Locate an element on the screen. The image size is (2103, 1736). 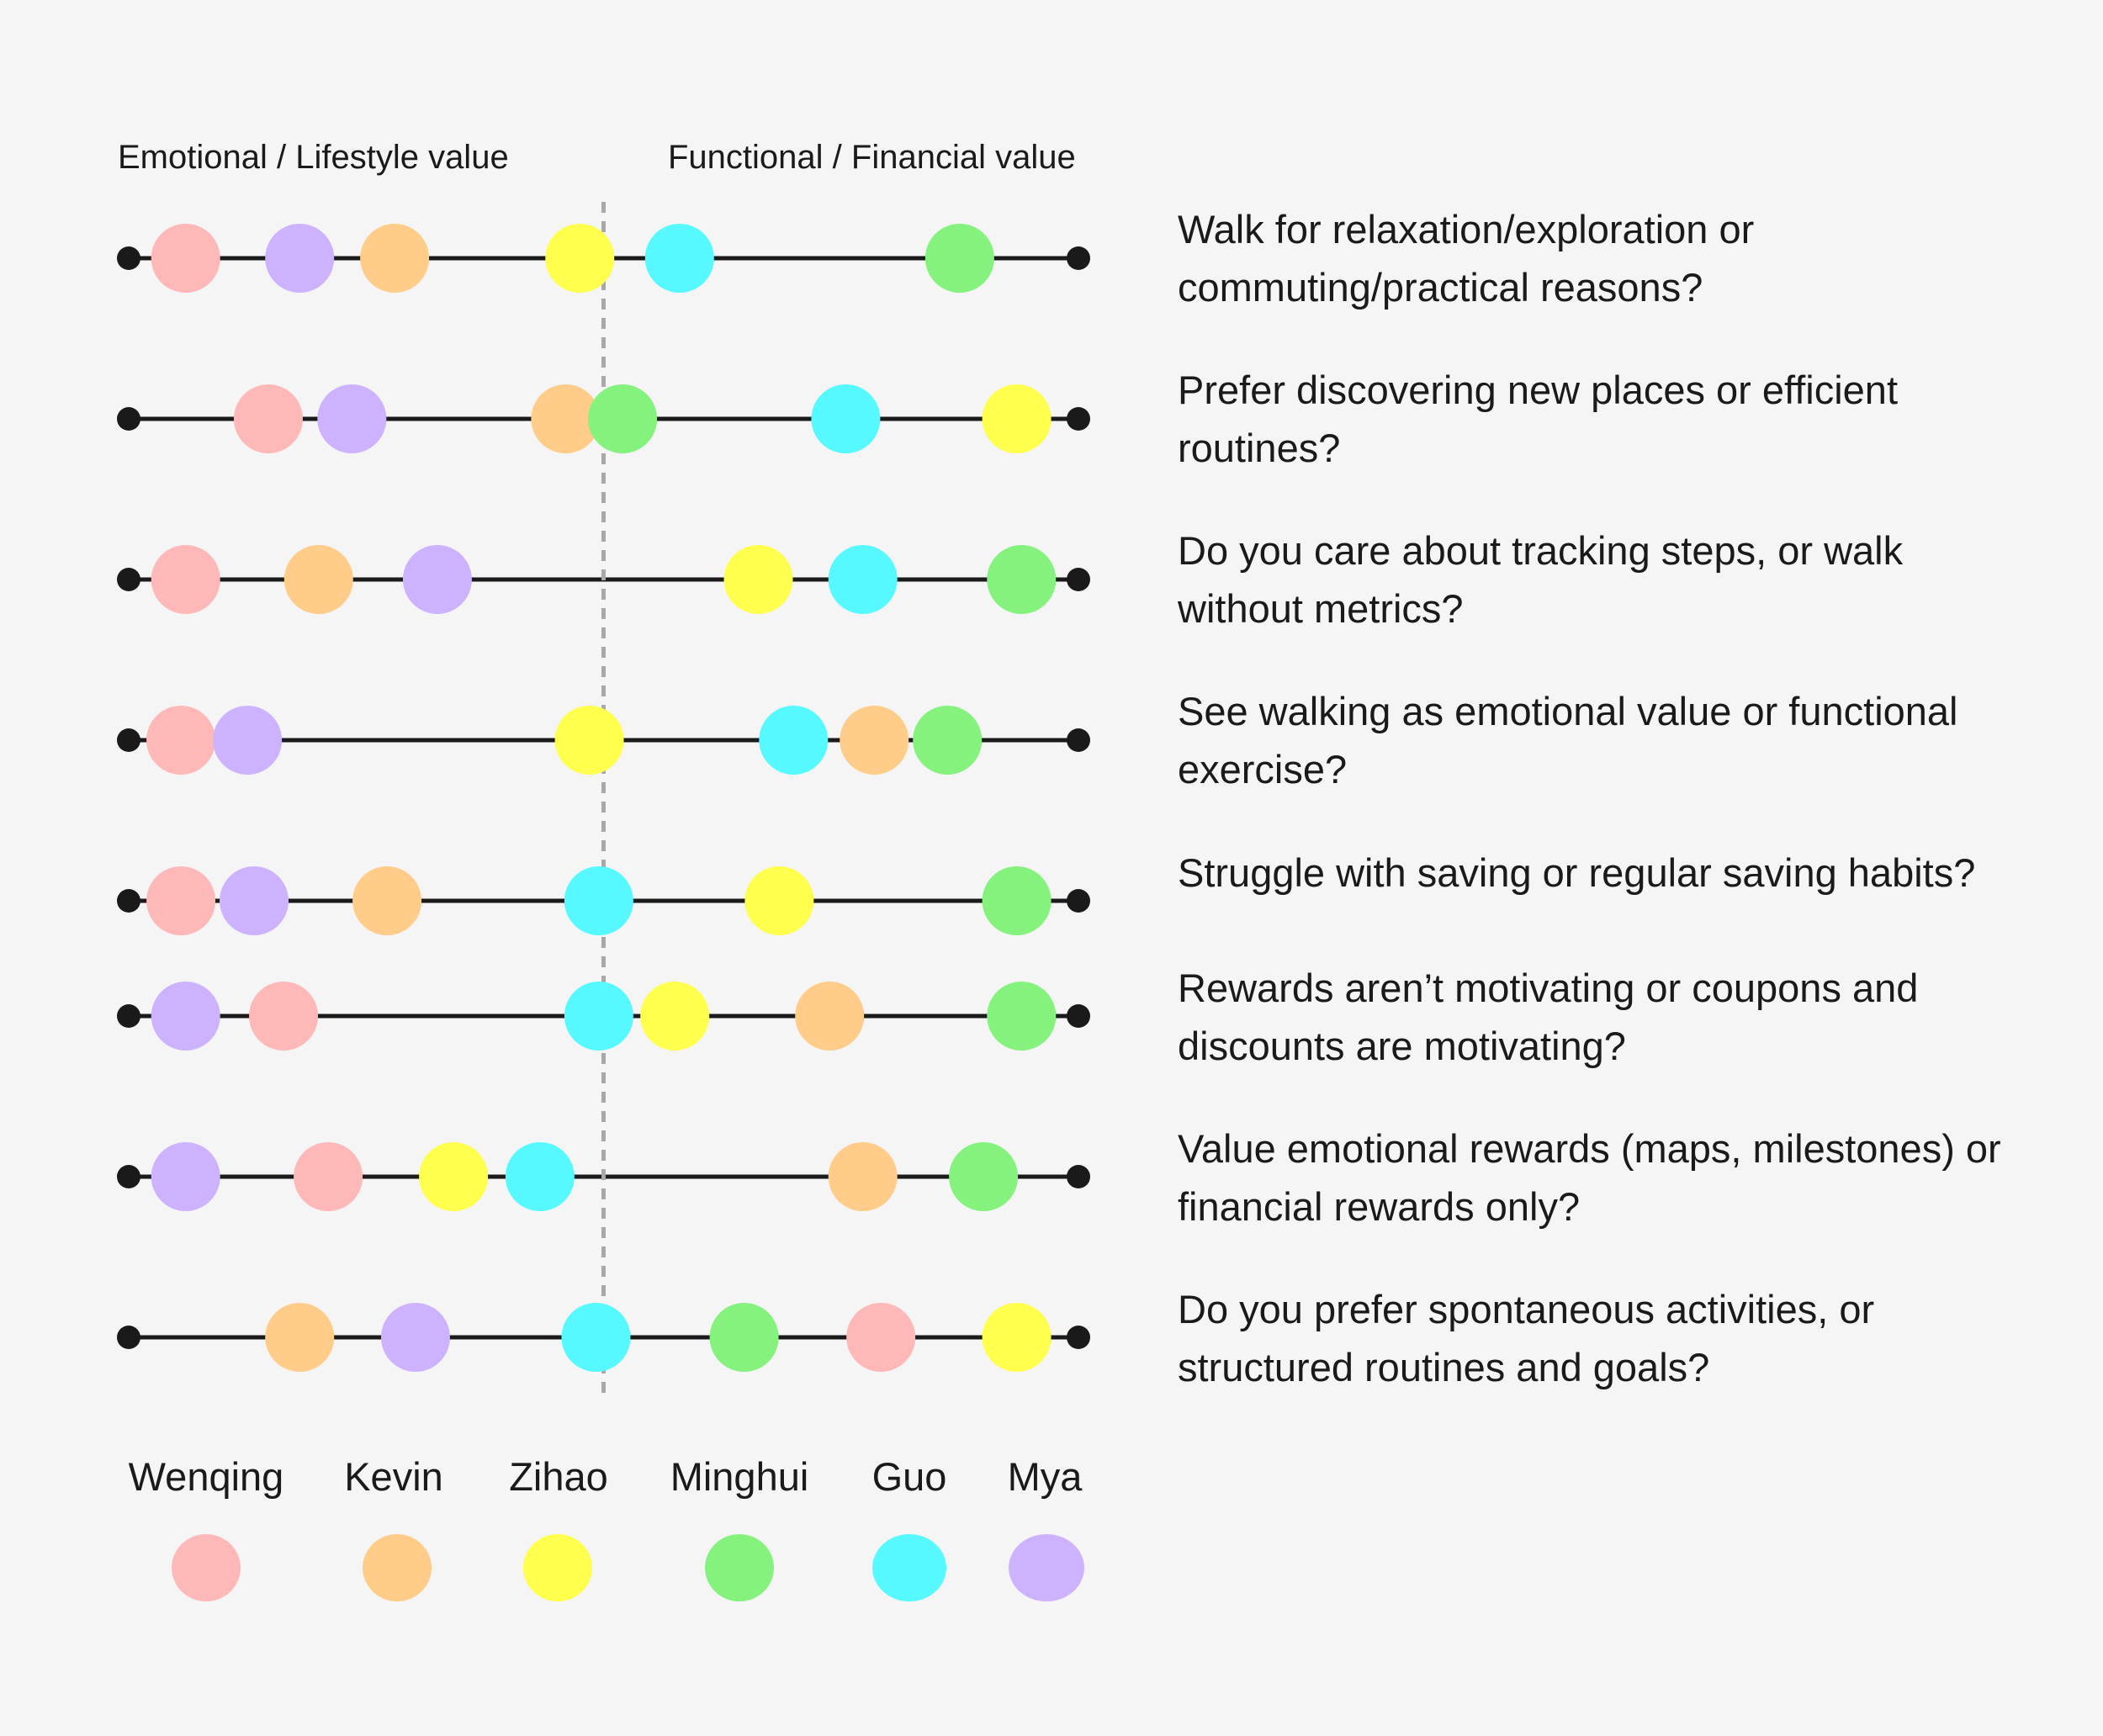
legend-swatch-guo is located at coordinates (909, 1567).